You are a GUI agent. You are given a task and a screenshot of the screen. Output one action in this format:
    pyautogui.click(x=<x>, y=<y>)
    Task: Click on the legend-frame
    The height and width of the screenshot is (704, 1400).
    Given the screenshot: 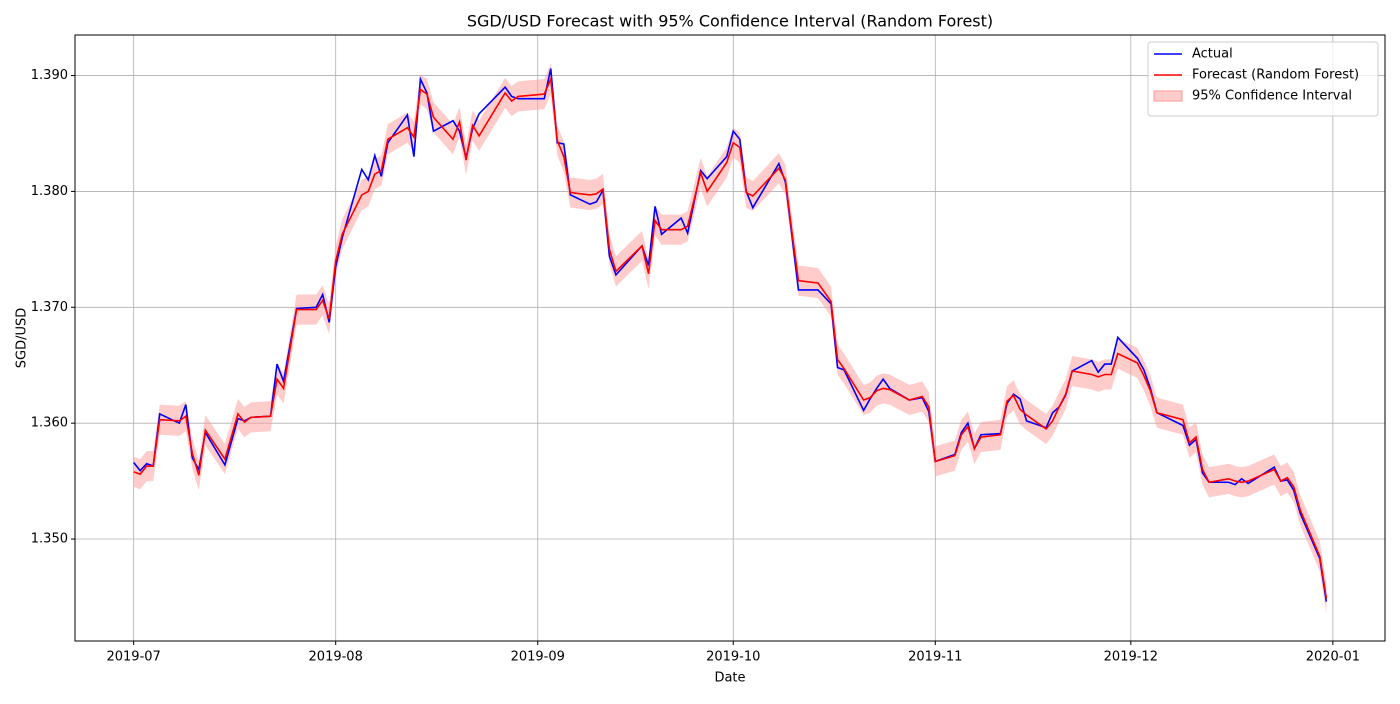 What is the action you would take?
    pyautogui.click(x=1263, y=79)
    